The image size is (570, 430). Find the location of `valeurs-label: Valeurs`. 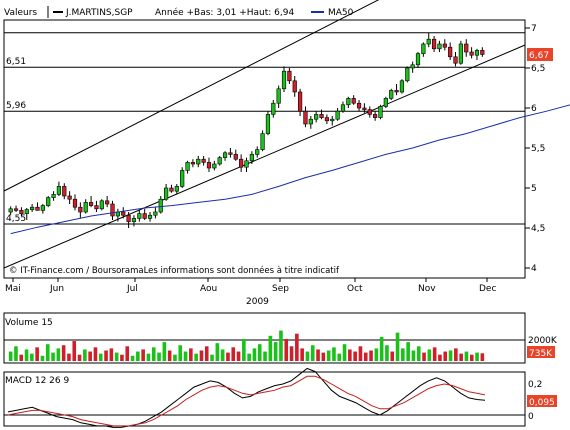

valeurs-label: Valeurs is located at coordinates (20, 13).